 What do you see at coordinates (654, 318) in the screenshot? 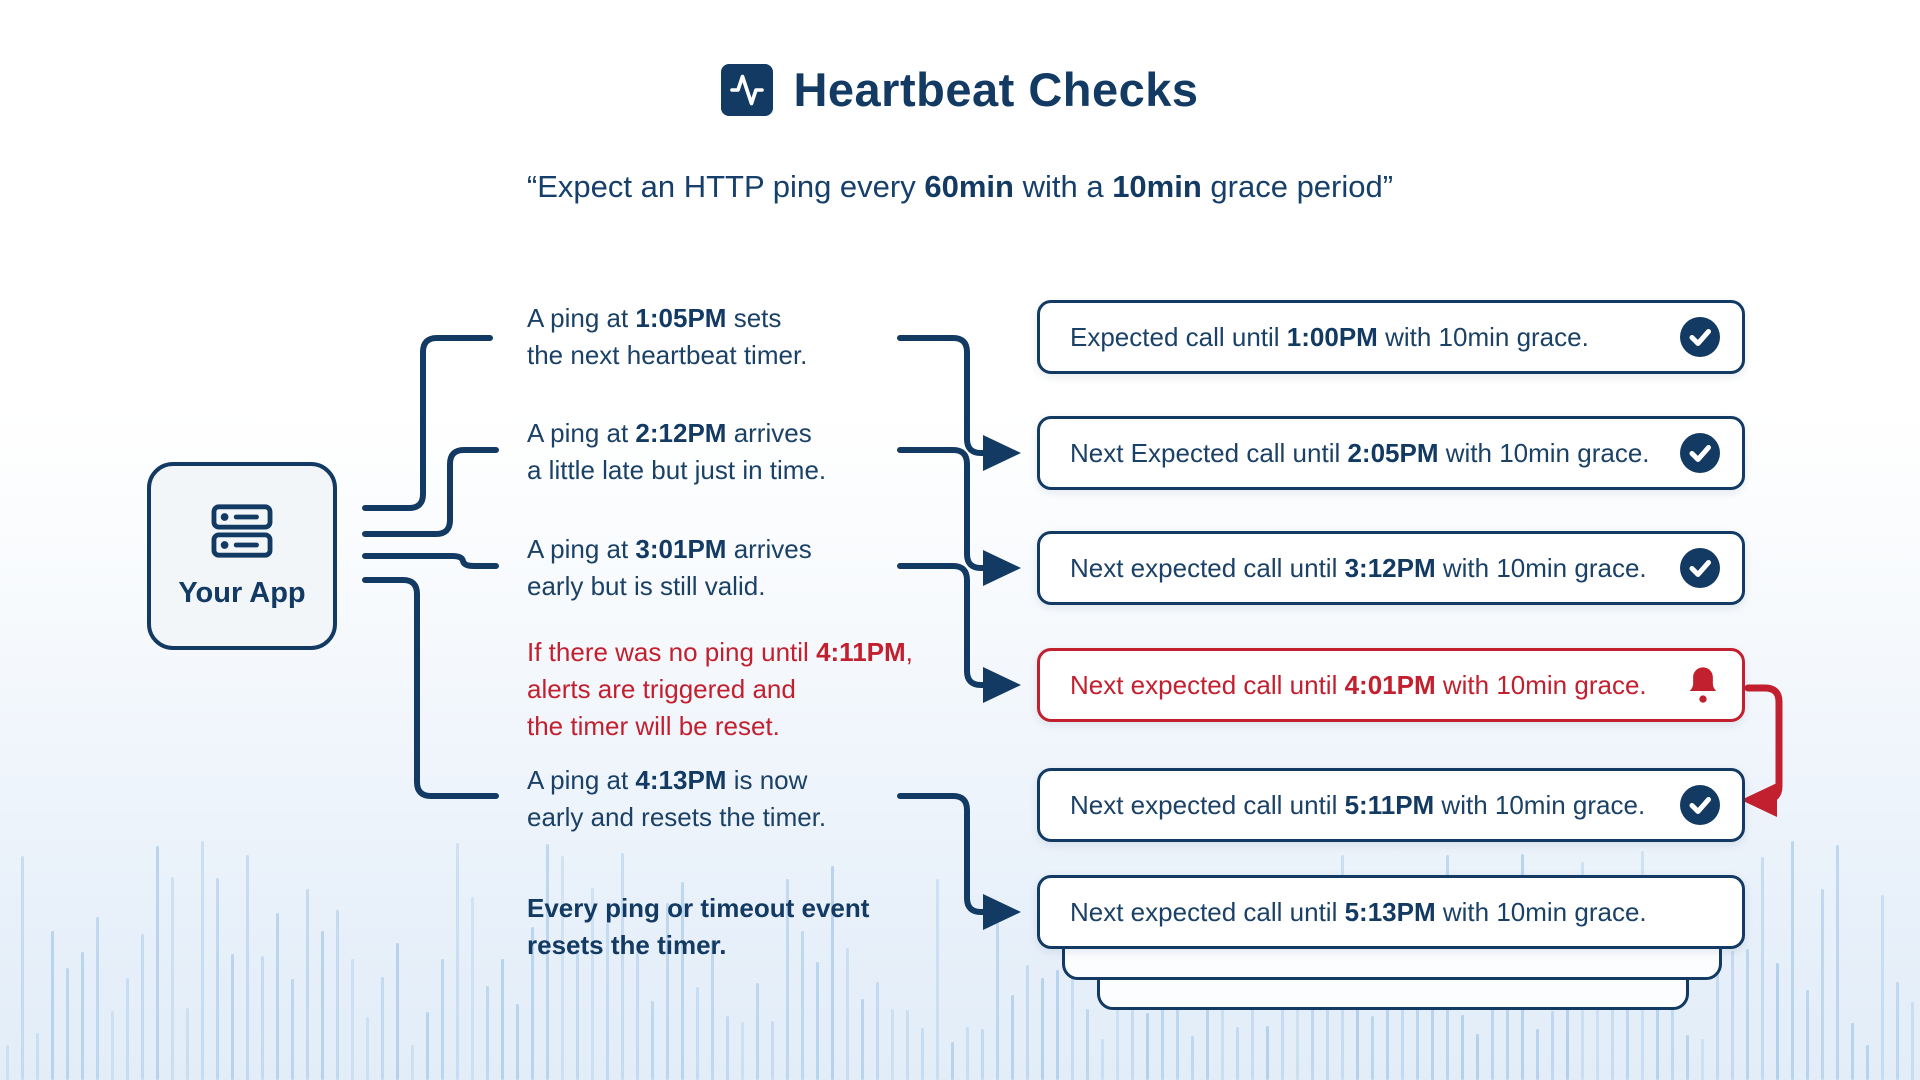
I see `note-line: A ping at 1:05PM sets` at bounding box center [654, 318].